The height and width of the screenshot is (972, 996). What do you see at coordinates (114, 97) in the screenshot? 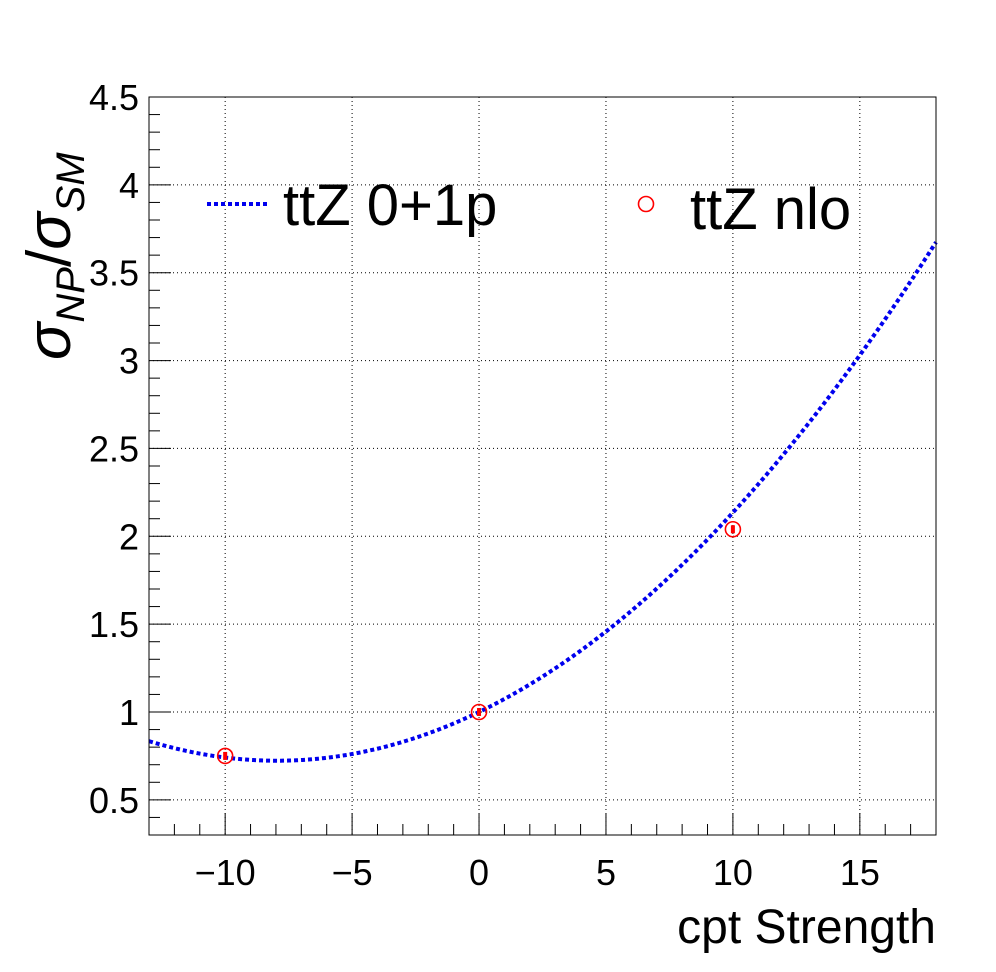
I see `y-tick-label: 4.5` at bounding box center [114, 97].